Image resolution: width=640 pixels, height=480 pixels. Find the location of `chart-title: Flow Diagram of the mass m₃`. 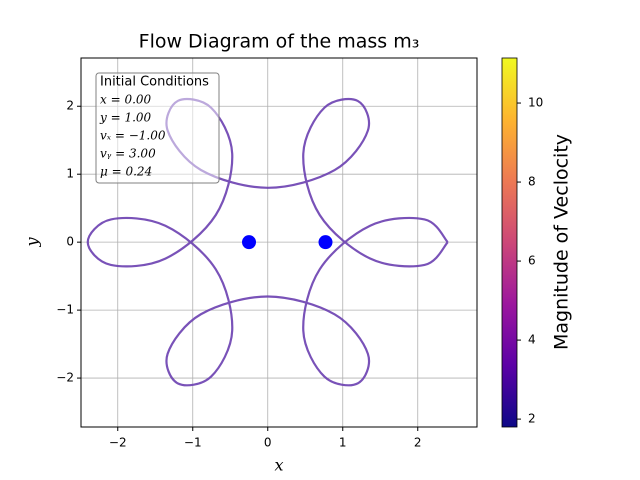

chart-title: Flow Diagram of the mass m₃ is located at coordinates (279, 42).